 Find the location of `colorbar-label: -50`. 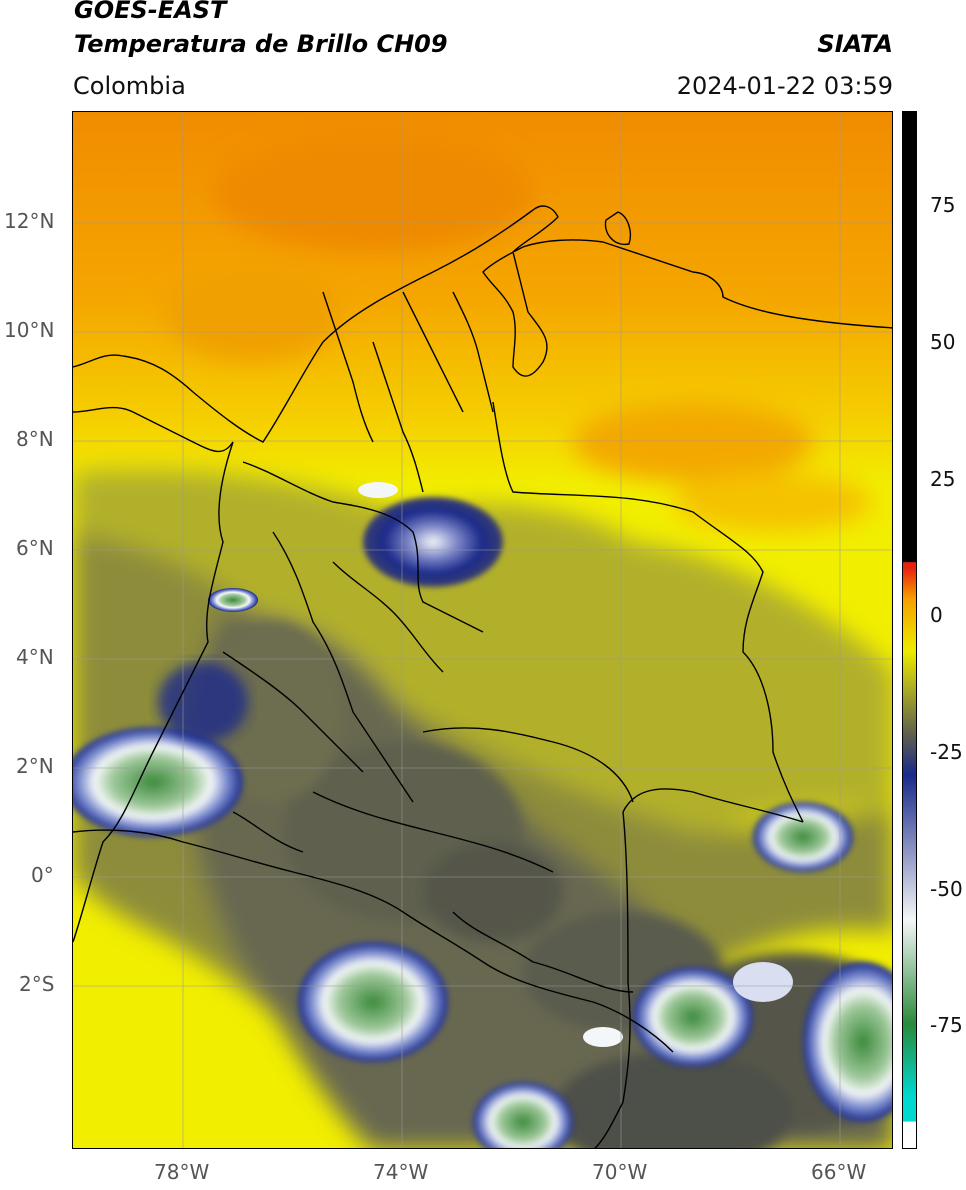

colorbar-label: -50 is located at coordinates (946, 889).